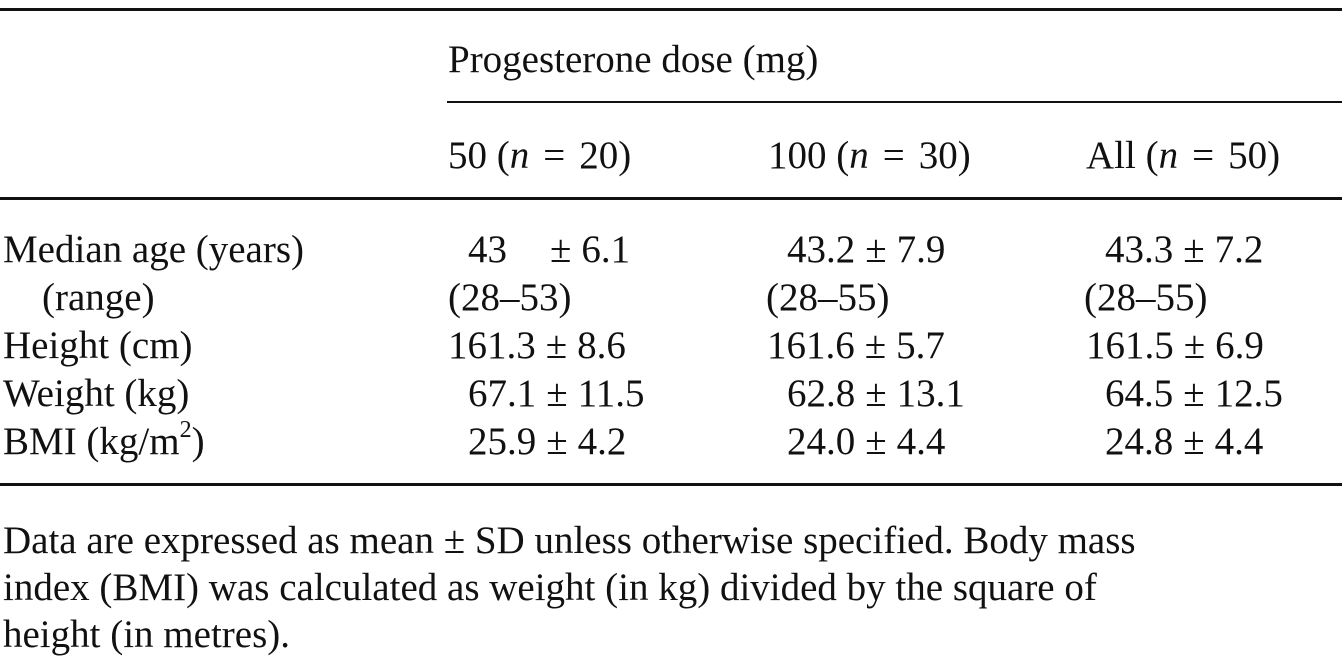 The width and height of the screenshot is (1342, 658). What do you see at coordinates (154, 249) in the screenshot?
I see `row-label-median-age: Median age (years)` at bounding box center [154, 249].